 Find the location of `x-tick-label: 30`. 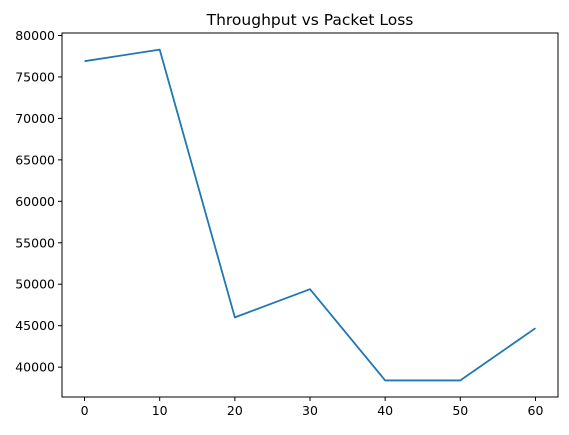

x-tick-label: 30 is located at coordinates (310, 410).